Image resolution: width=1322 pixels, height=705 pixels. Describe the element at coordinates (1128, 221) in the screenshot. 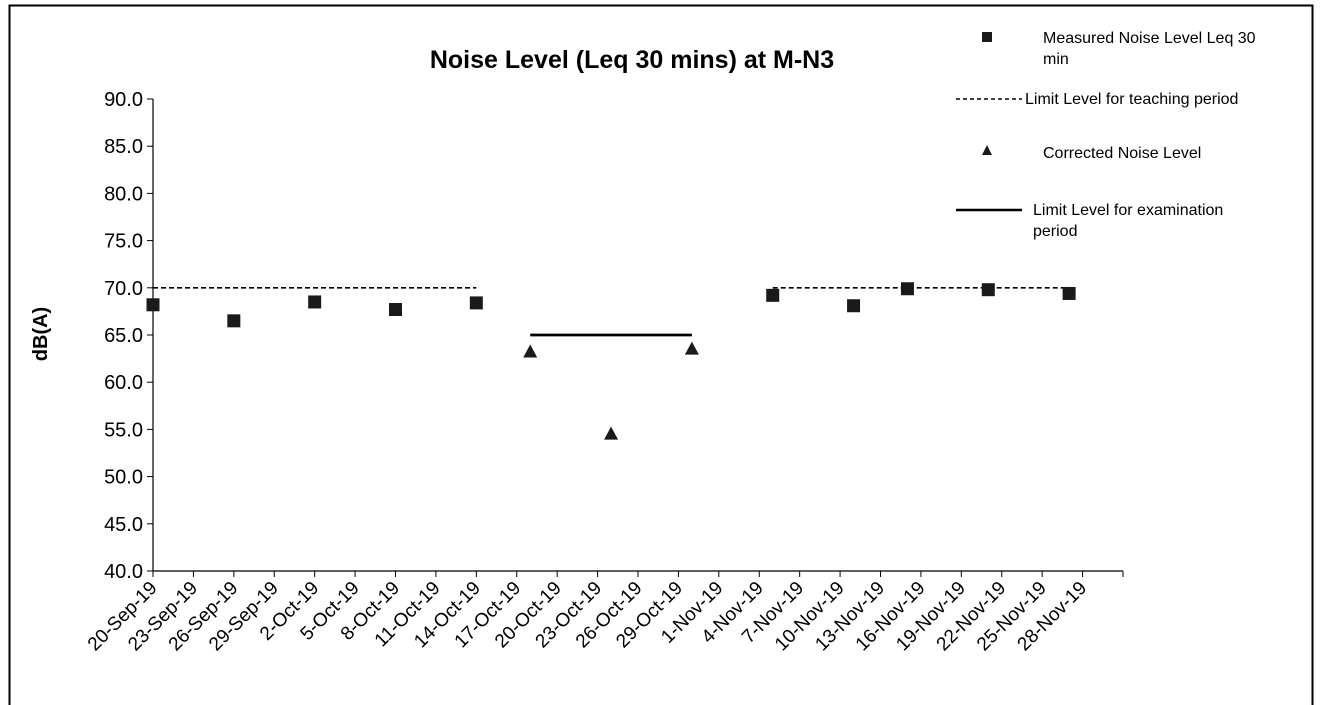

I see `legend-label-examination: Limit Level for examination period` at that location.